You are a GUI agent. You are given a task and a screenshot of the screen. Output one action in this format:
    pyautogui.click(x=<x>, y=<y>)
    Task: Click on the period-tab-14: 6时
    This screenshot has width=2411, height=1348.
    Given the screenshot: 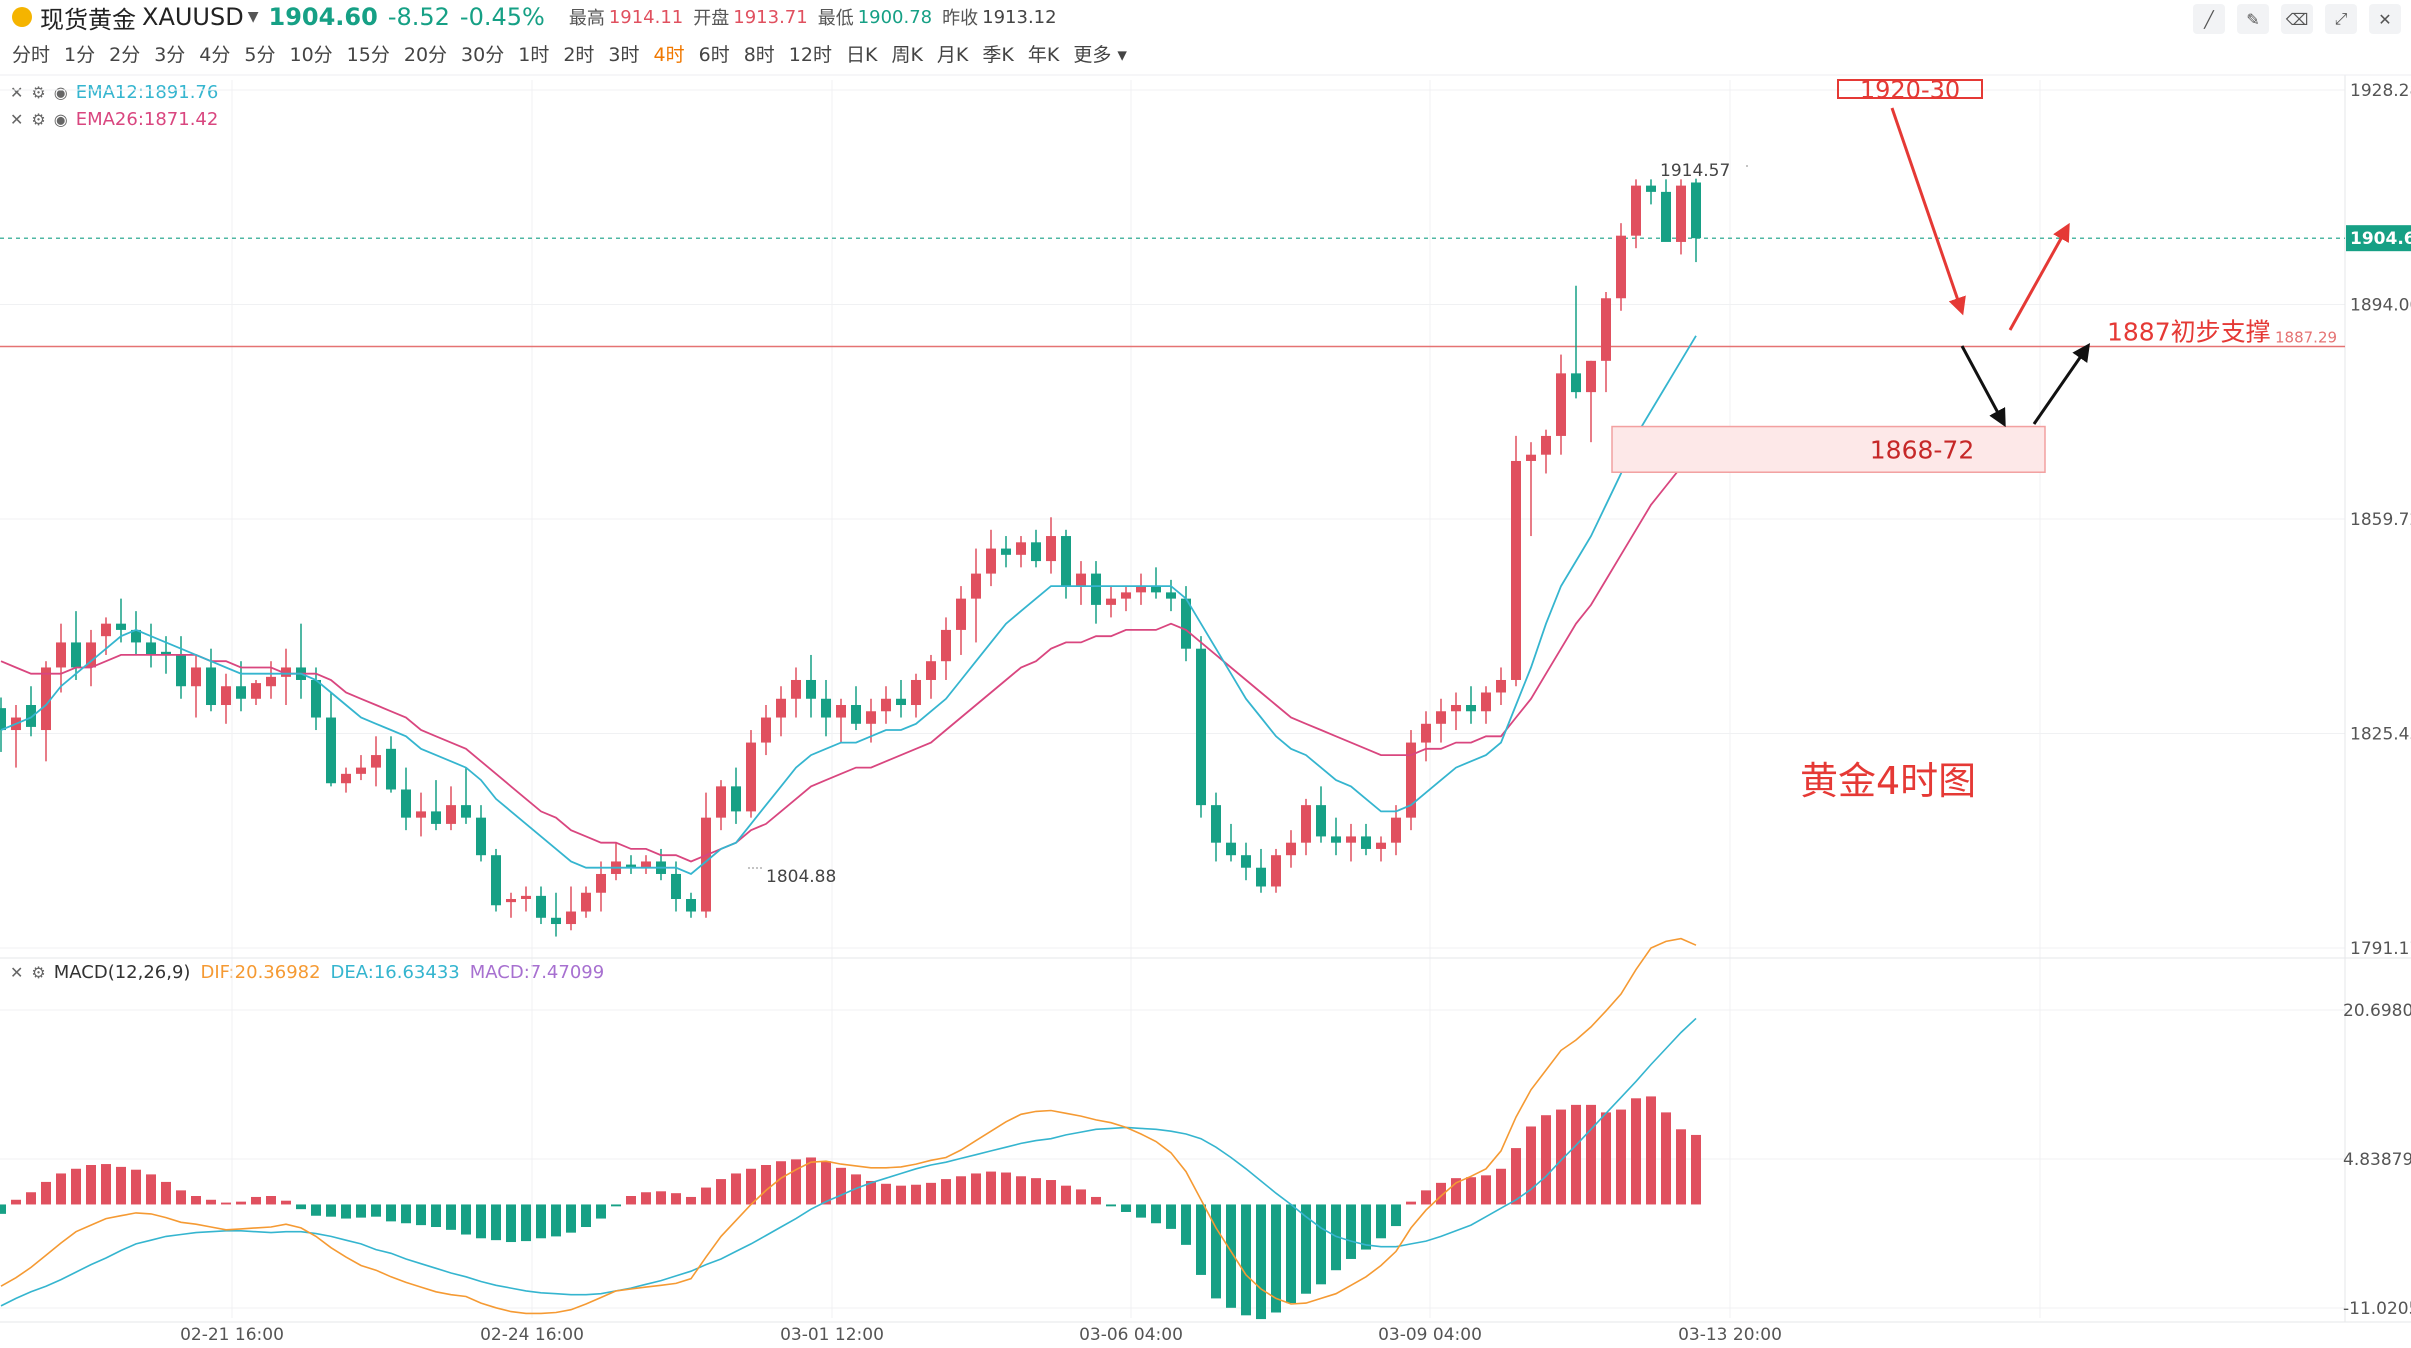 What is the action you would take?
    pyautogui.click(x=714, y=54)
    